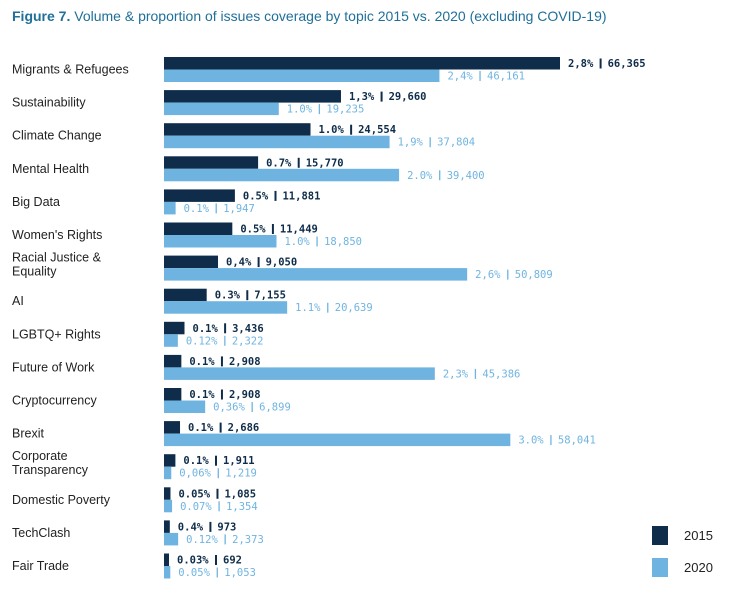 The height and width of the screenshot is (599, 743). Describe the element at coordinates (332, 130) in the screenshot. I see `percent-label-2015: 1.0%` at that location.